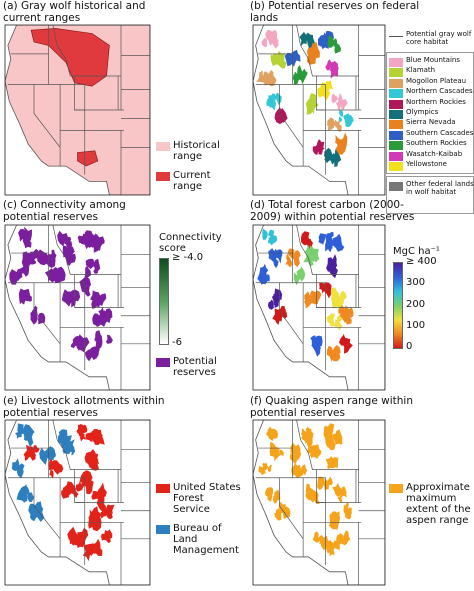 The image size is (474, 591). Describe the element at coordinates (409, 346) in the screenshot. I see `colorbar-tick-label: 0` at that location.